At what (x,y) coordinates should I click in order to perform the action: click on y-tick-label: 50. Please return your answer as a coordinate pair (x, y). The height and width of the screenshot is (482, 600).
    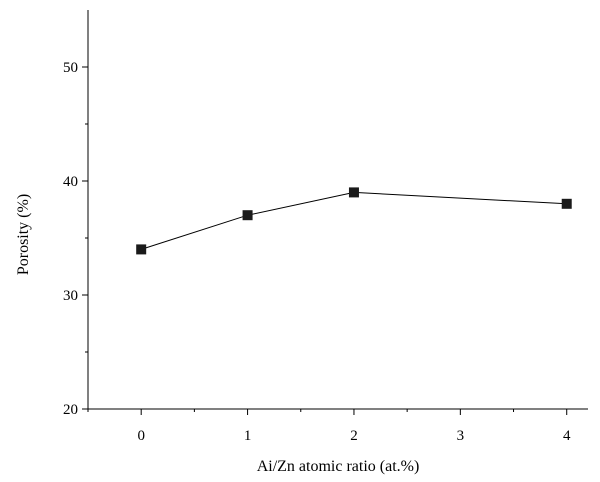
    Looking at the image, I should click on (70, 68).